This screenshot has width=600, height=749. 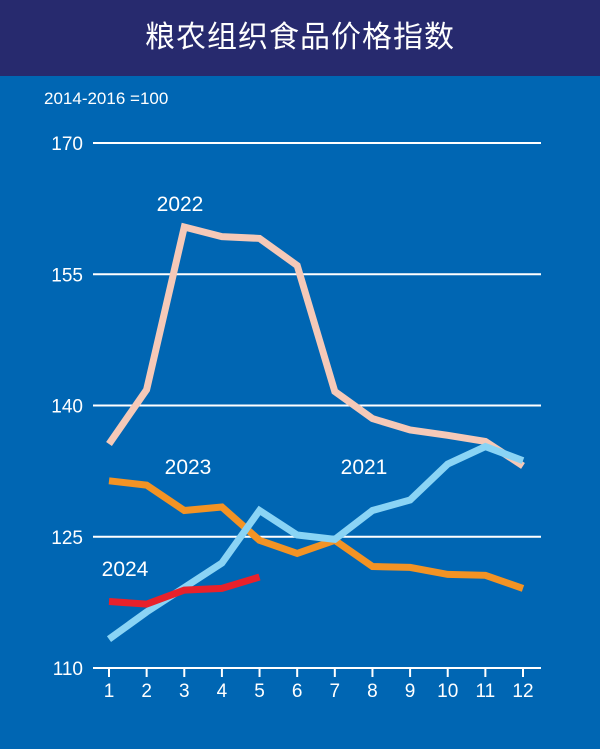 What do you see at coordinates (67, 275) in the screenshot?
I see `y-tick-label: 155` at bounding box center [67, 275].